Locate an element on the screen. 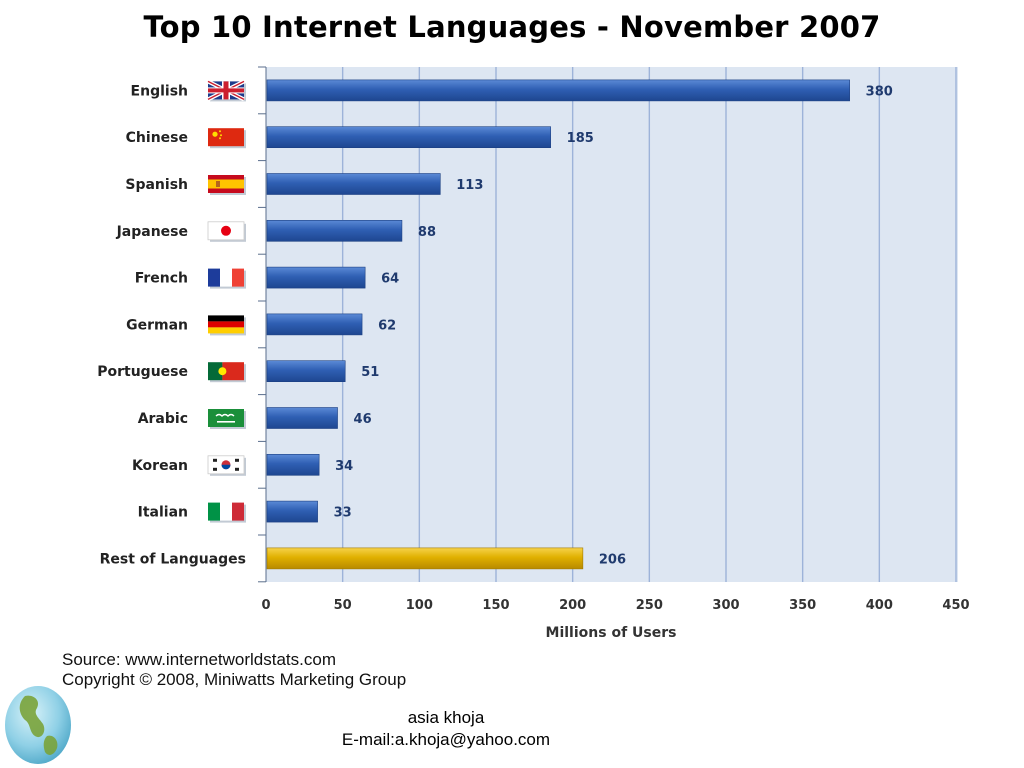 The width and height of the screenshot is (1024, 768). globe-icon is located at coordinates (38, 725).